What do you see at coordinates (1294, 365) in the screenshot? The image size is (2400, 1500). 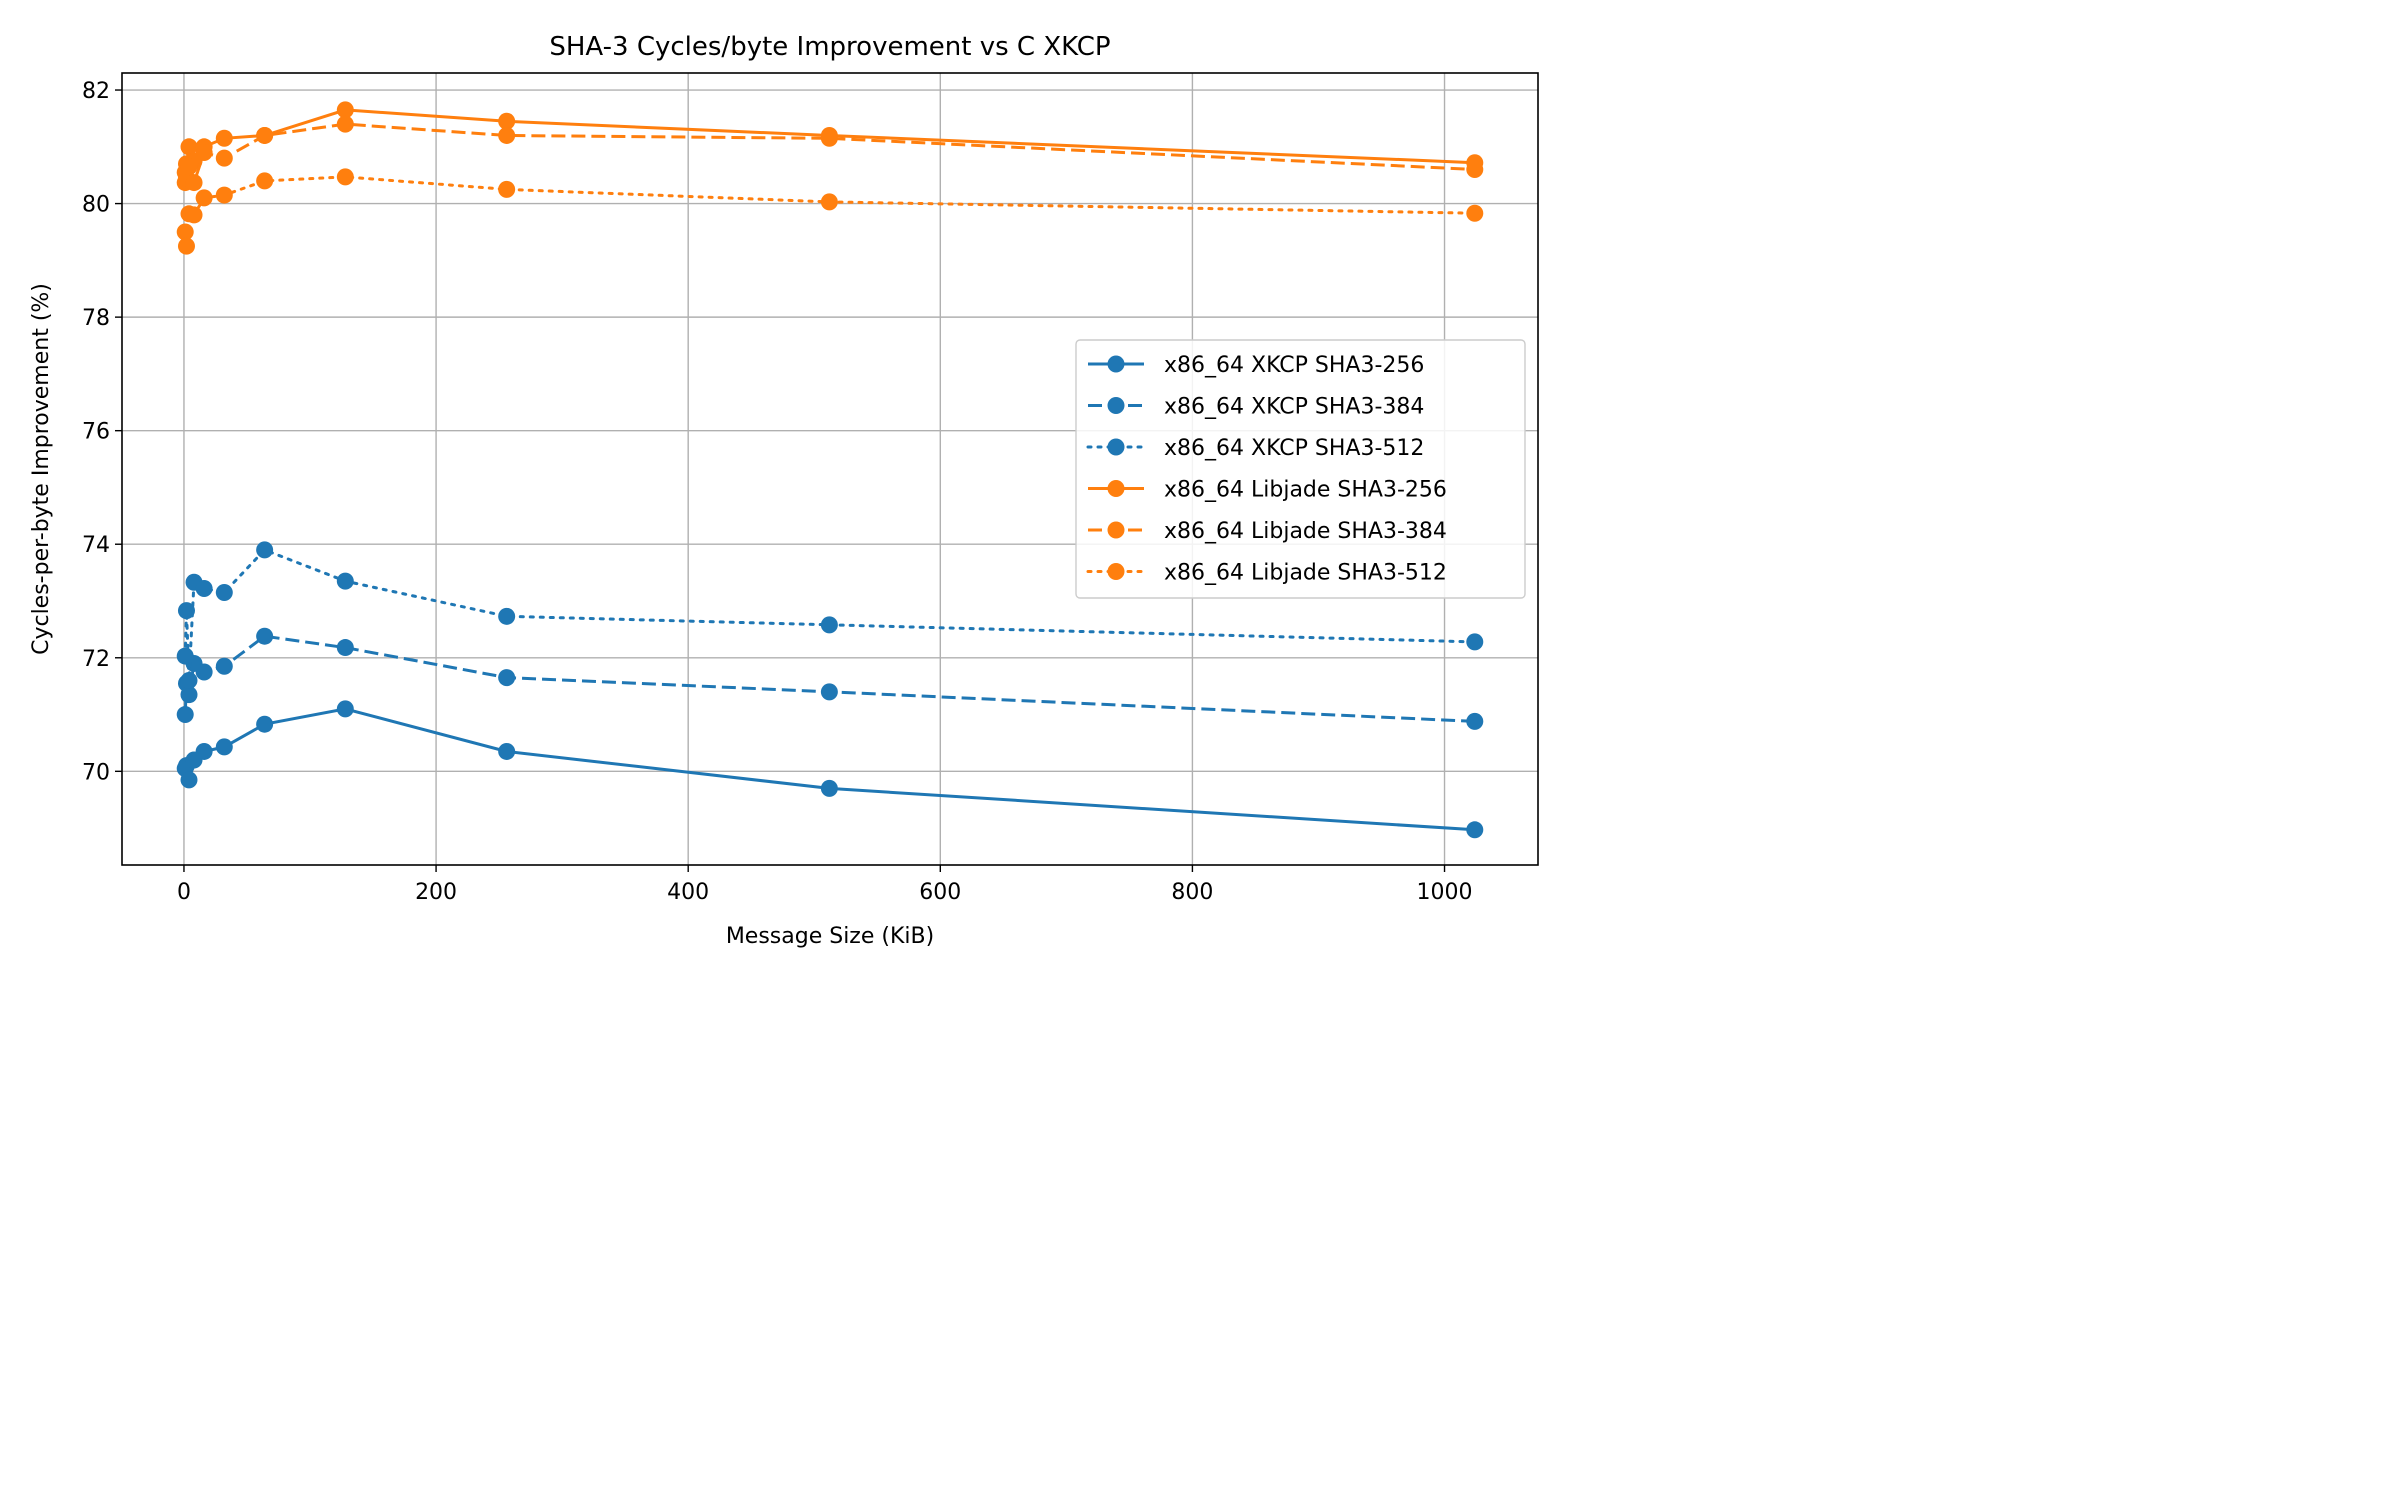 I see `legend-label: x86_64 XKCP SHA3-256` at bounding box center [1294, 365].